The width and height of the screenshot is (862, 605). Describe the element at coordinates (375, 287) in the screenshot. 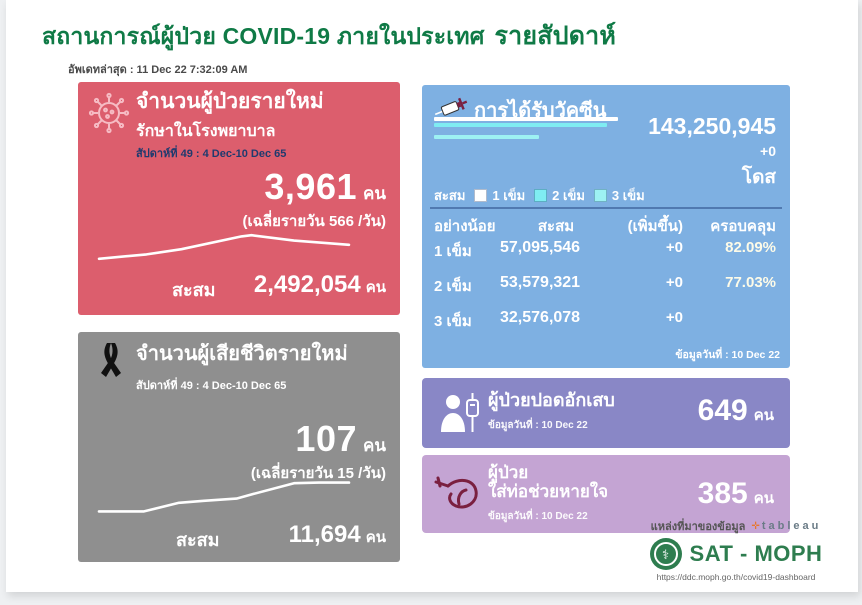

I see `new-cases-cumulative-unit: คน` at that location.